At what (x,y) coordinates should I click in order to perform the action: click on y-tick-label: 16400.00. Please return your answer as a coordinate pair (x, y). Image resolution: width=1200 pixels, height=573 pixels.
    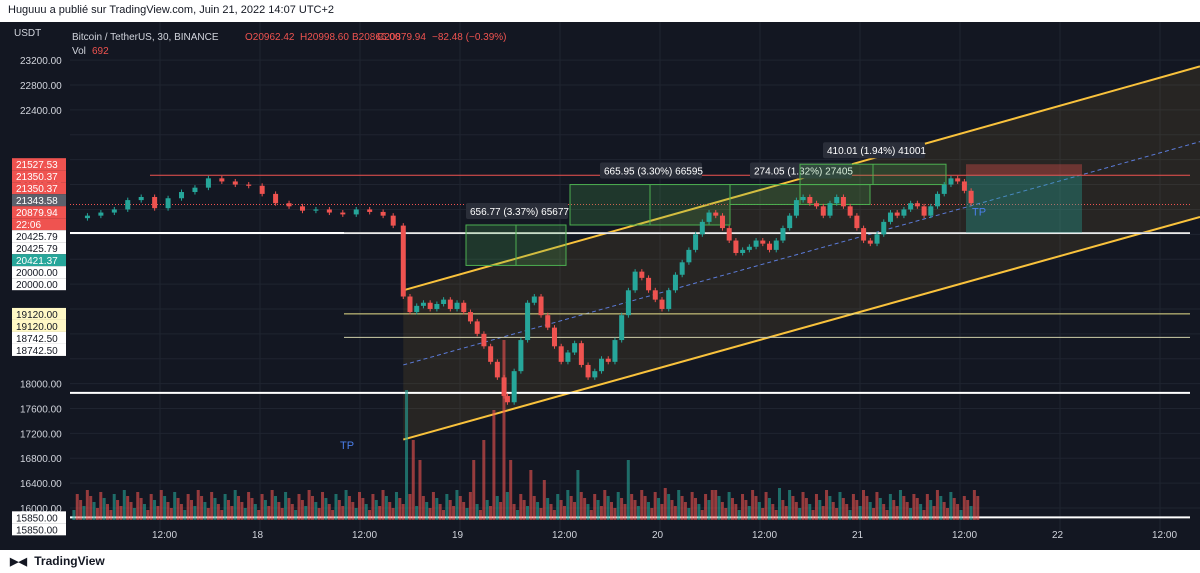
    Looking at the image, I should click on (41, 484).